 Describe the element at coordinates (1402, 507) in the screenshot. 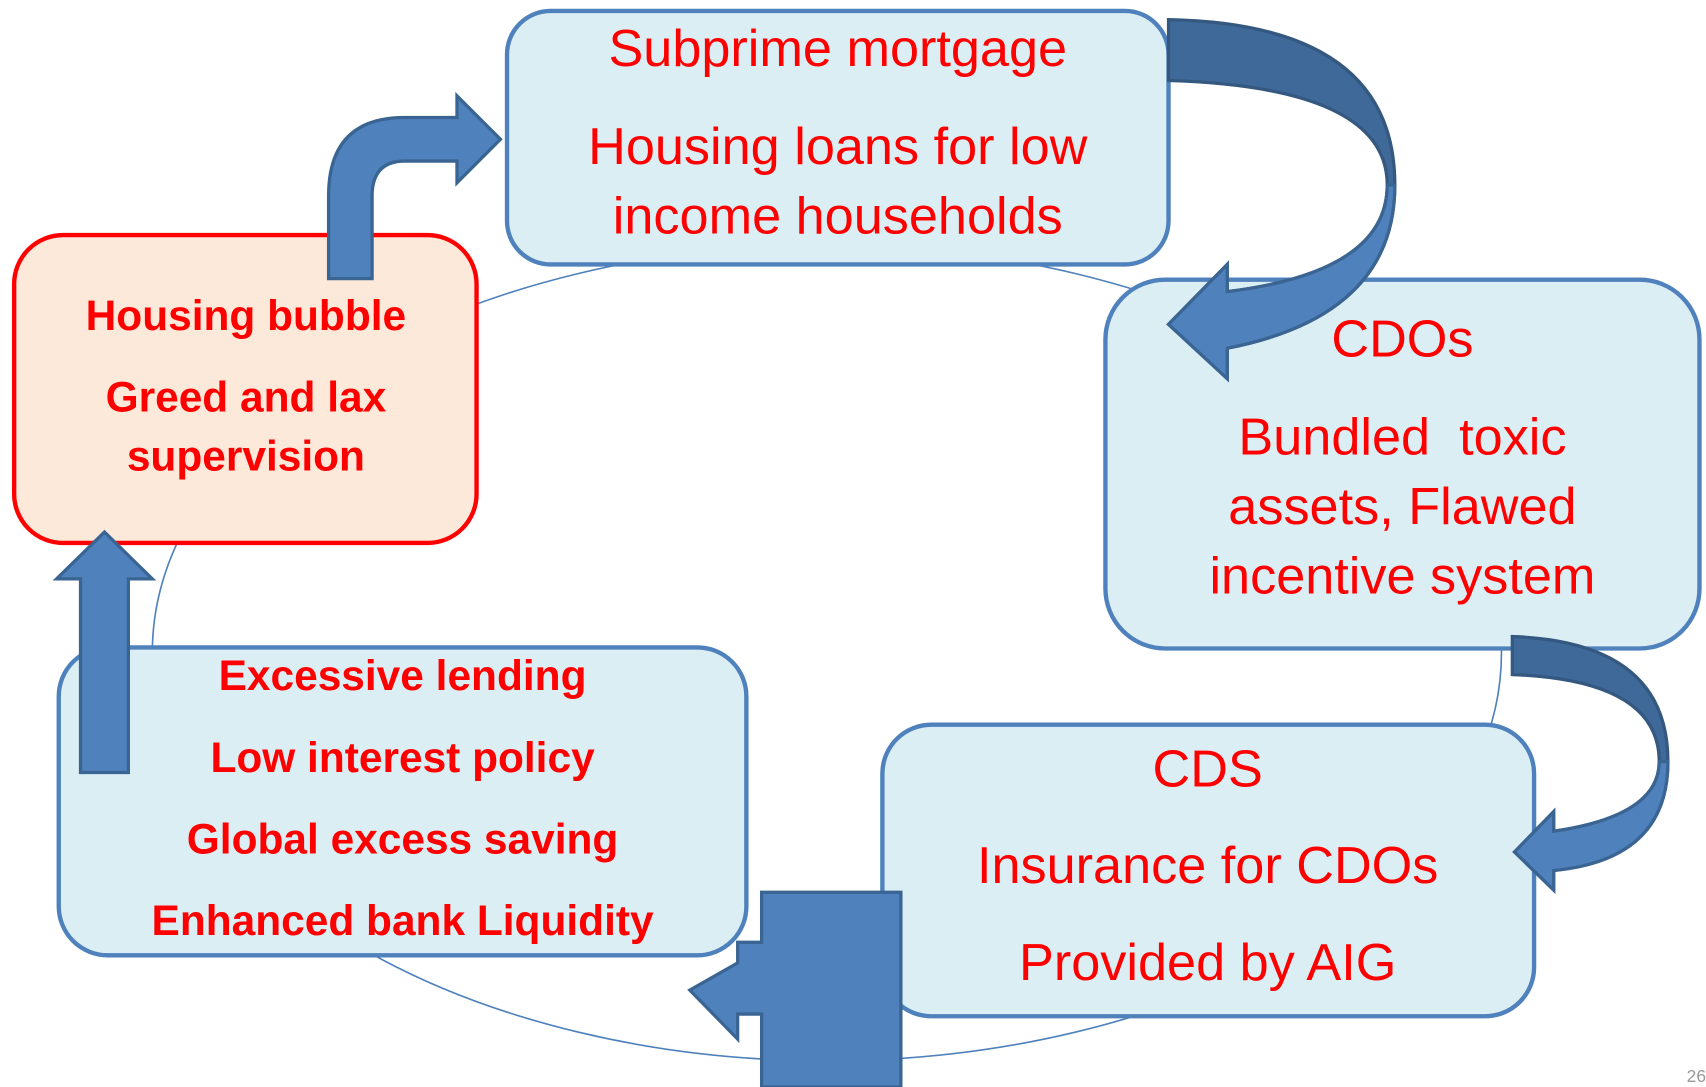

I see `node-text: assets, Flawed` at that location.